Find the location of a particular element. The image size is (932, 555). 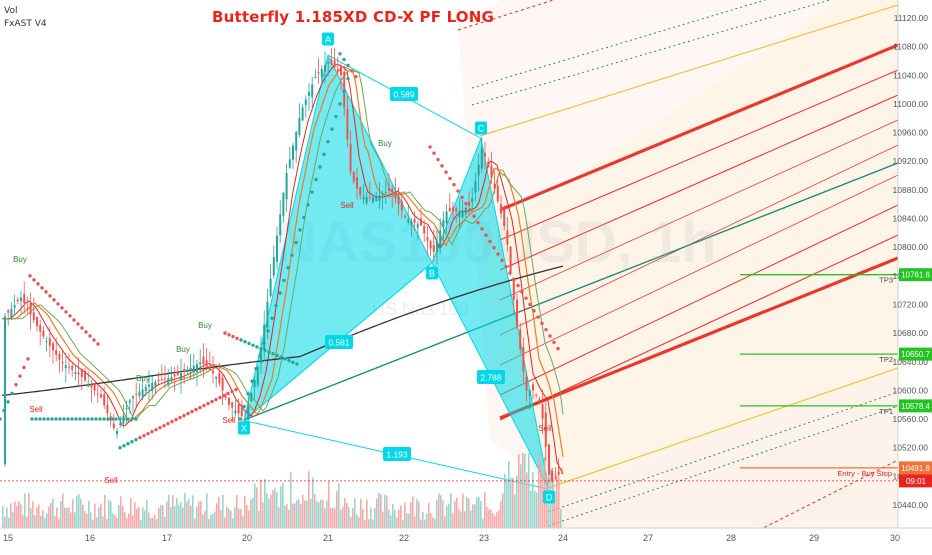

channel-bottom-green-dotted is located at coordinates (722, 452).